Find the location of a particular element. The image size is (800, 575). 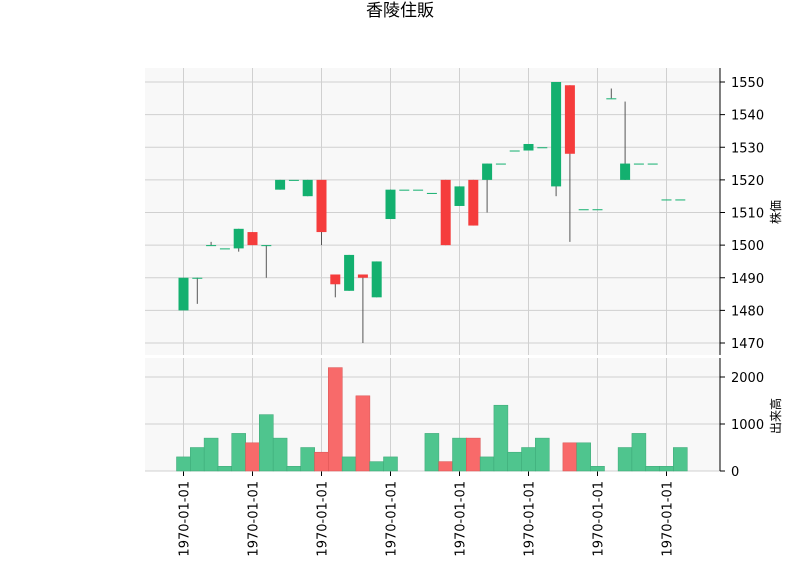

price-tick-label: 1530 is located at coordinates (747, 148).